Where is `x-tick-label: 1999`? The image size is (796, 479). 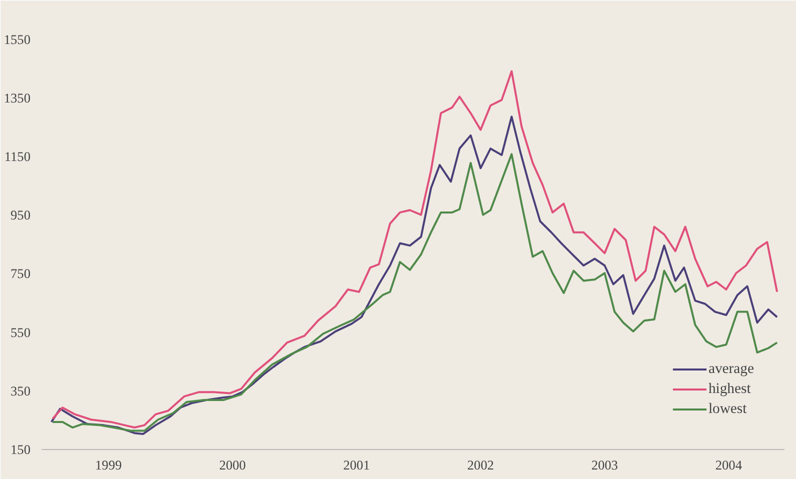
x-tick-label: 1999 is located at coordinates (108, 465).